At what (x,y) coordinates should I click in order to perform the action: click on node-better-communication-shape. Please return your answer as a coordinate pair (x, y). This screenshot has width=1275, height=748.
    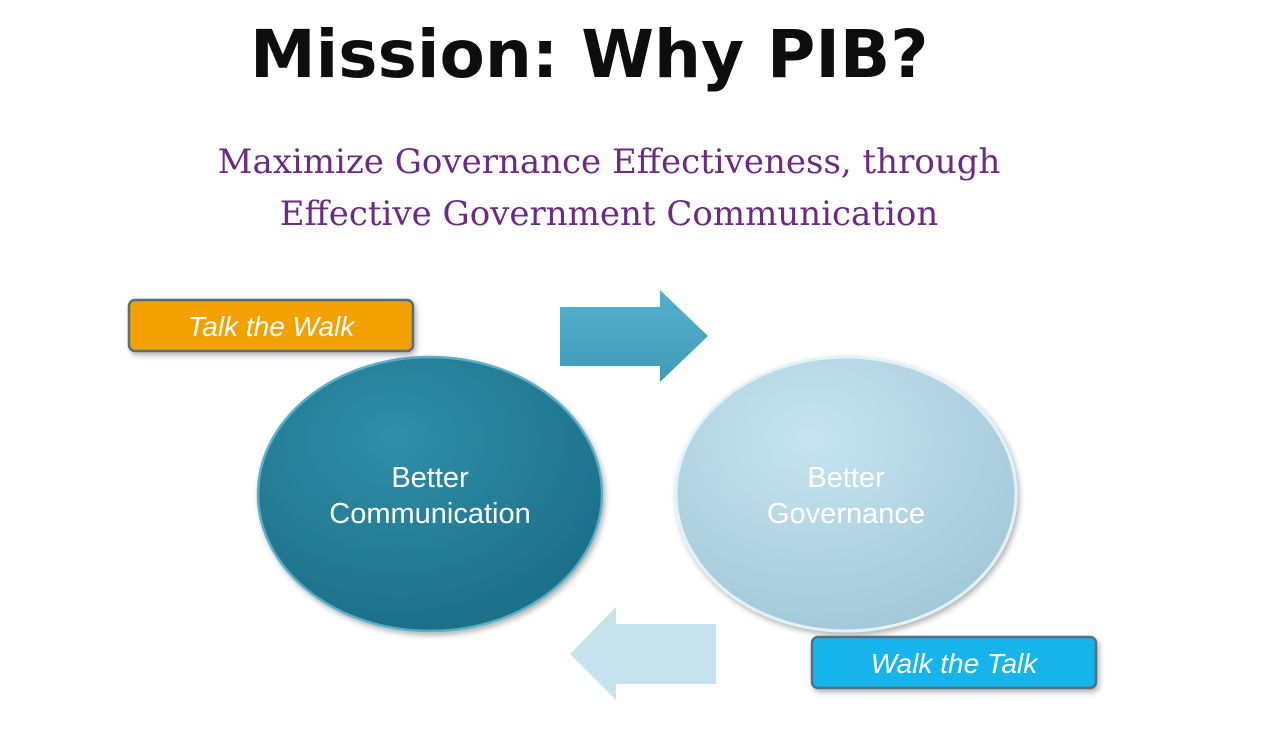
    Looking at the image, I should click on (430, 494).